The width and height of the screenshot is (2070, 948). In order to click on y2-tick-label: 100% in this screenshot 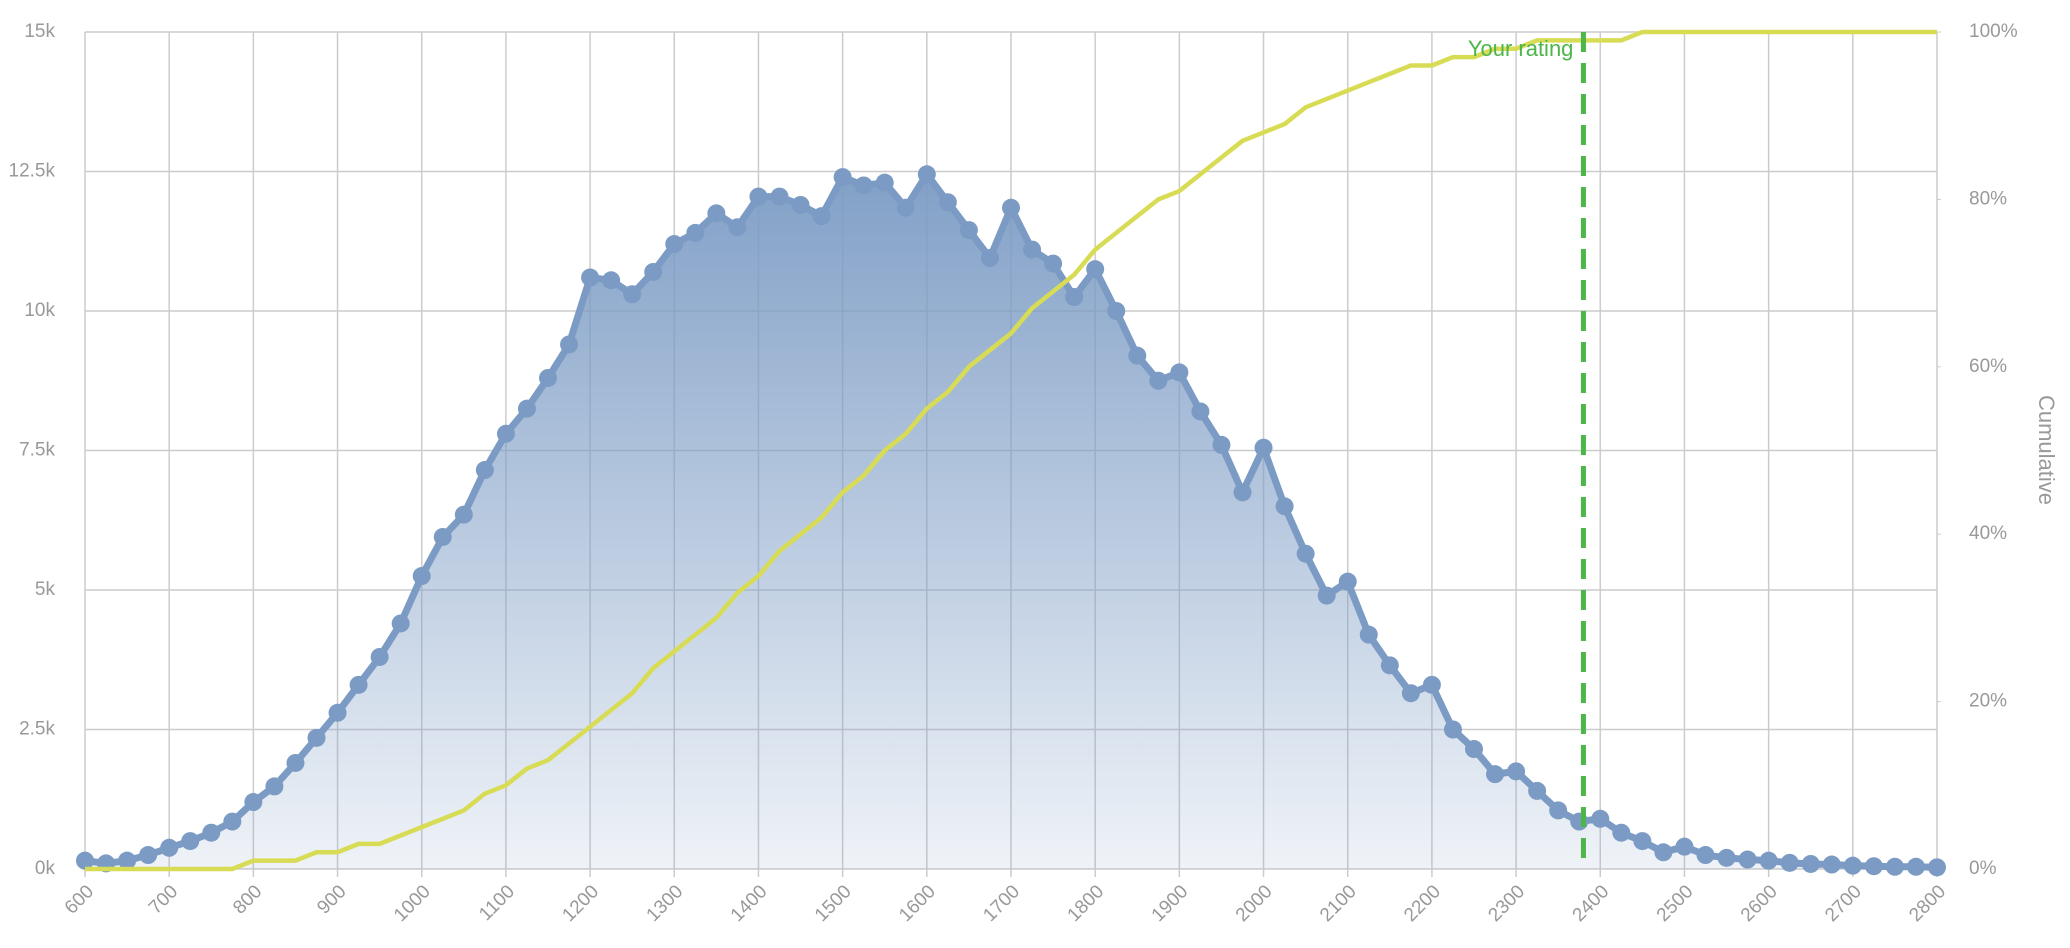, I will do `click(1993, 31)`.